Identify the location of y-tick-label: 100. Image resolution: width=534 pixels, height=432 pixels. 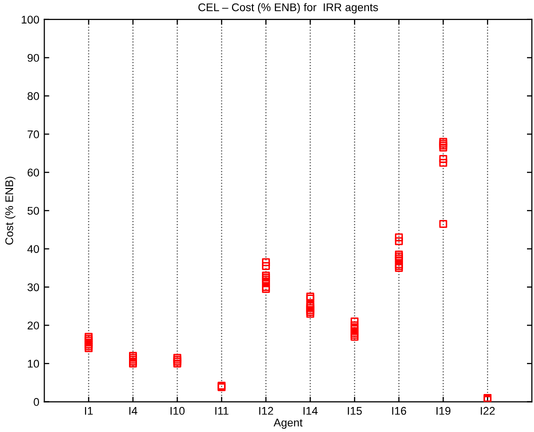
(31, 20).